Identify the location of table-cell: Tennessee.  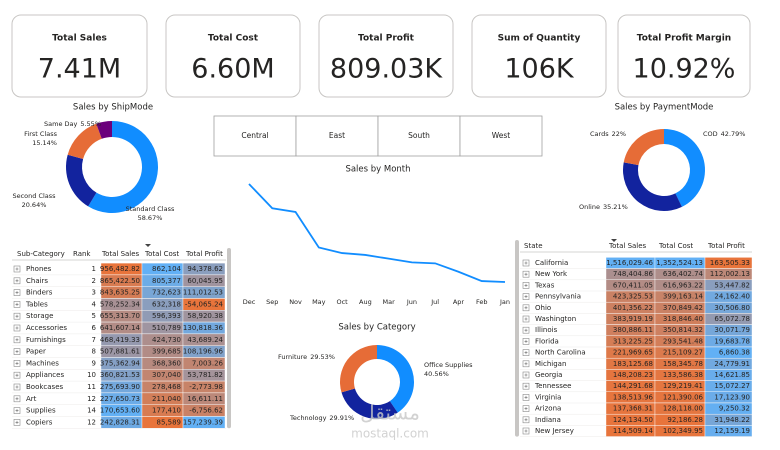
(552, 386).